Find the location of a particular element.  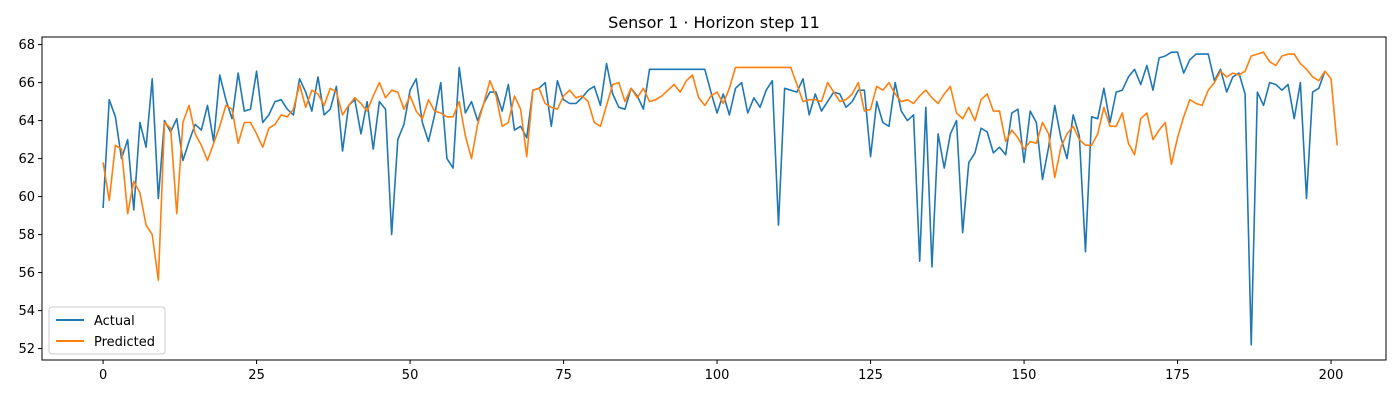

x-tick-label: 25 is located at coordinates (256, 375).